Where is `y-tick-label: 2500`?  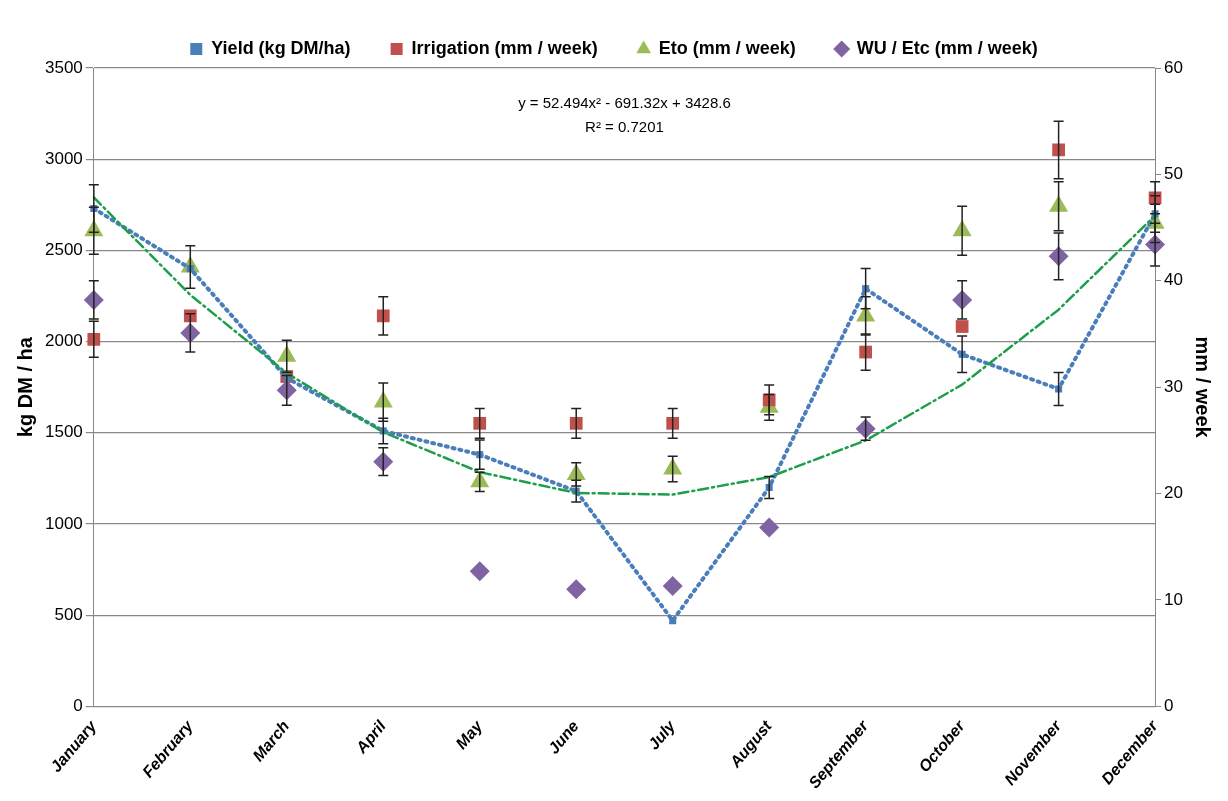
y-tick-label: 2500 is located at coordinates (63, 250).